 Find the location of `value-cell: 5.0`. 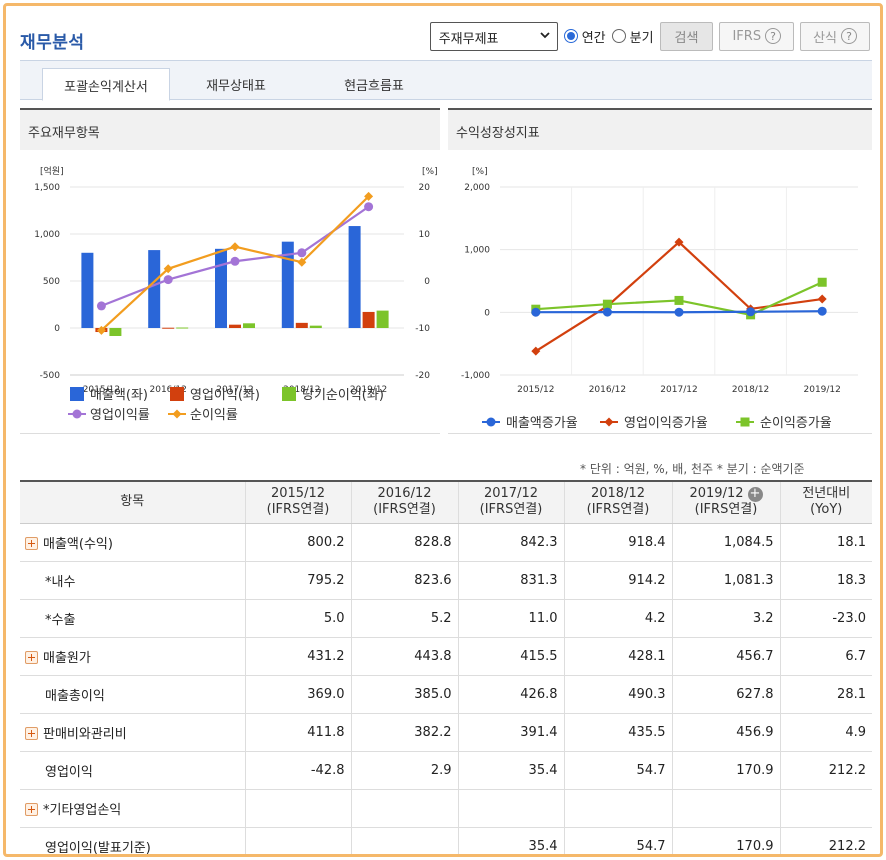

value-cell: 5.0 is located at coordinates (297, 618).